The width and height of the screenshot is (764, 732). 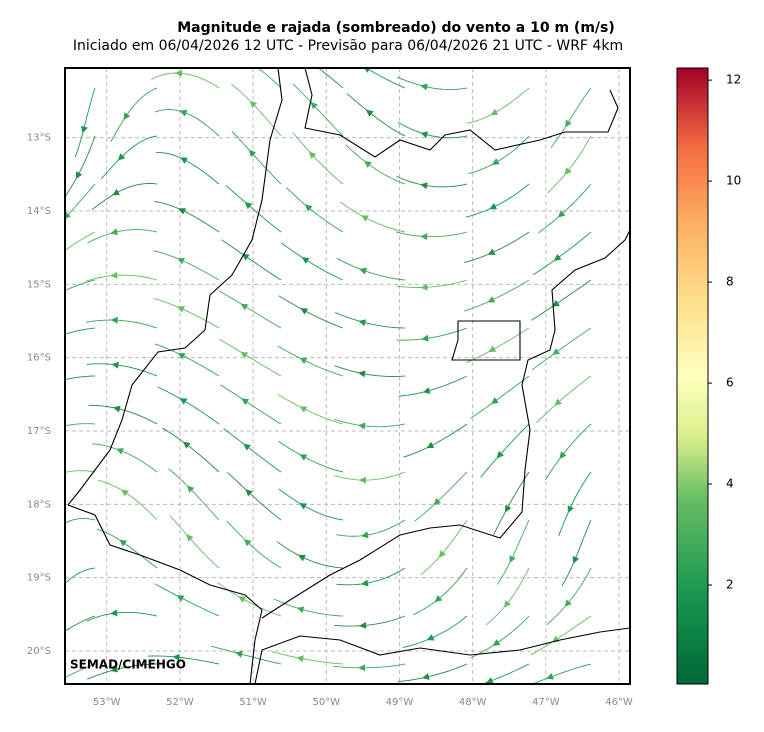 What do you see at coordinates (180, 702) in the screenshot?
I see `lon-label: 52°W` at bounding box center [180, 702].